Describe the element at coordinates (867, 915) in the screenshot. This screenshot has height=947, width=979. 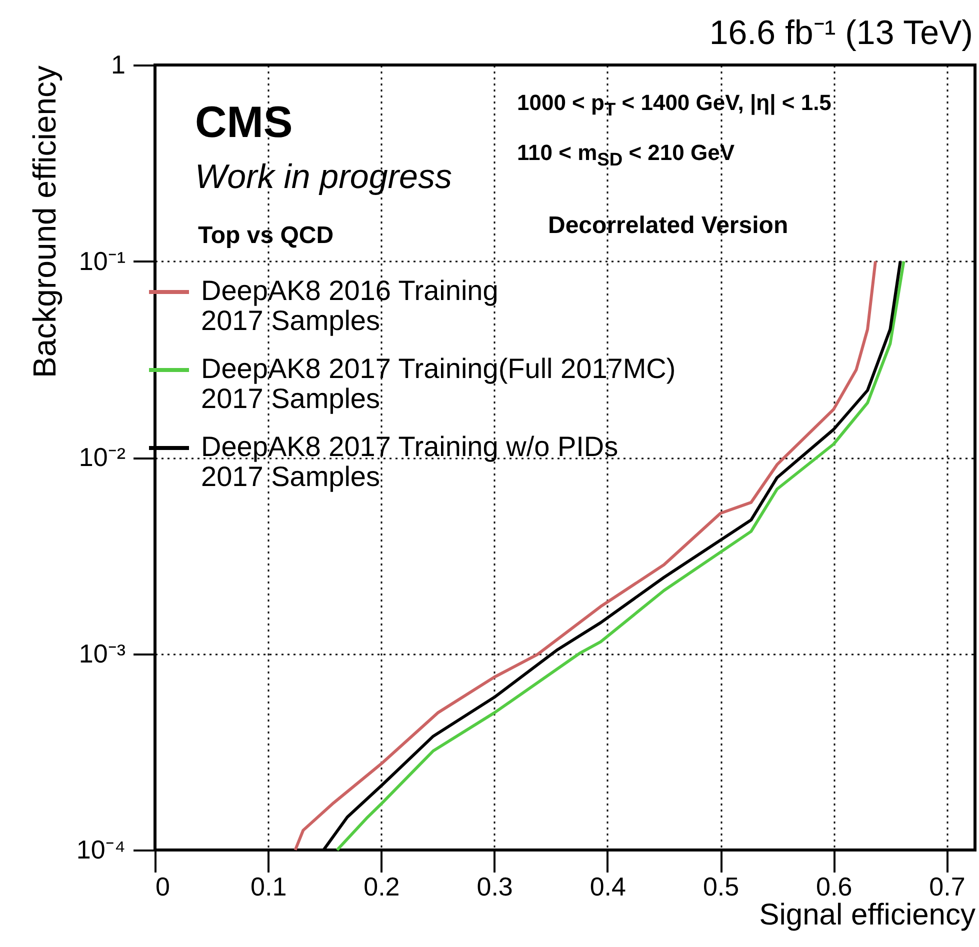
I see `x-axis-title: Signal efficiency` at that location.